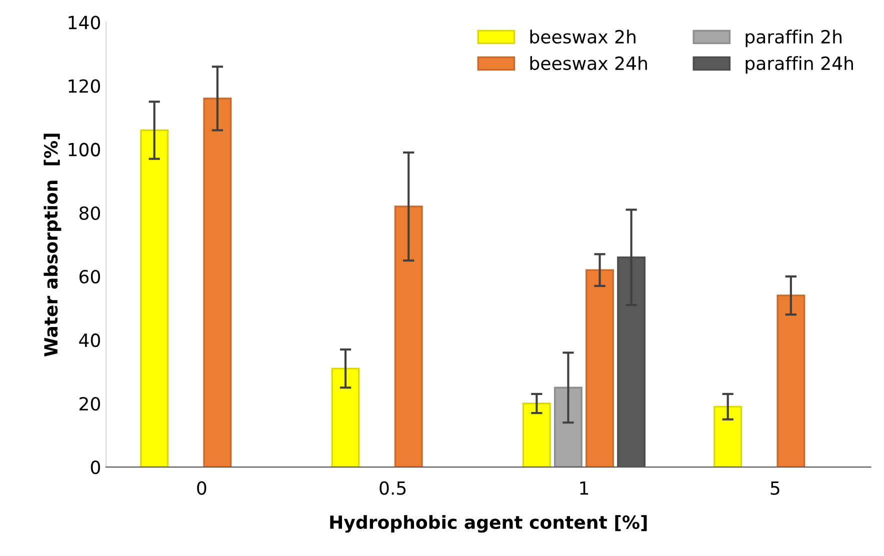 This screenshot has height=556, width=884. I want to click on legend-label: paraffin 2h, so click(794, 39).